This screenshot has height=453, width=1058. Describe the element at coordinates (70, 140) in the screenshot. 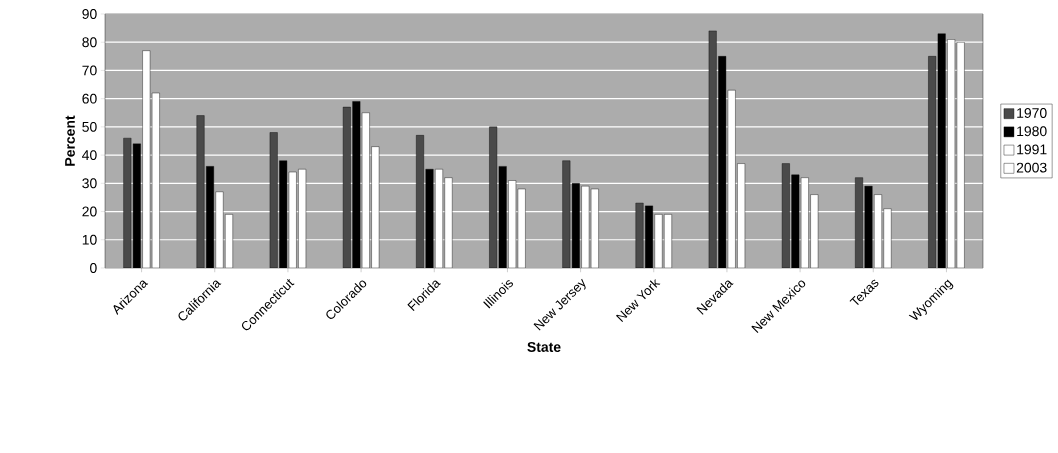

I see `y-axis-title: Percent` at that location.